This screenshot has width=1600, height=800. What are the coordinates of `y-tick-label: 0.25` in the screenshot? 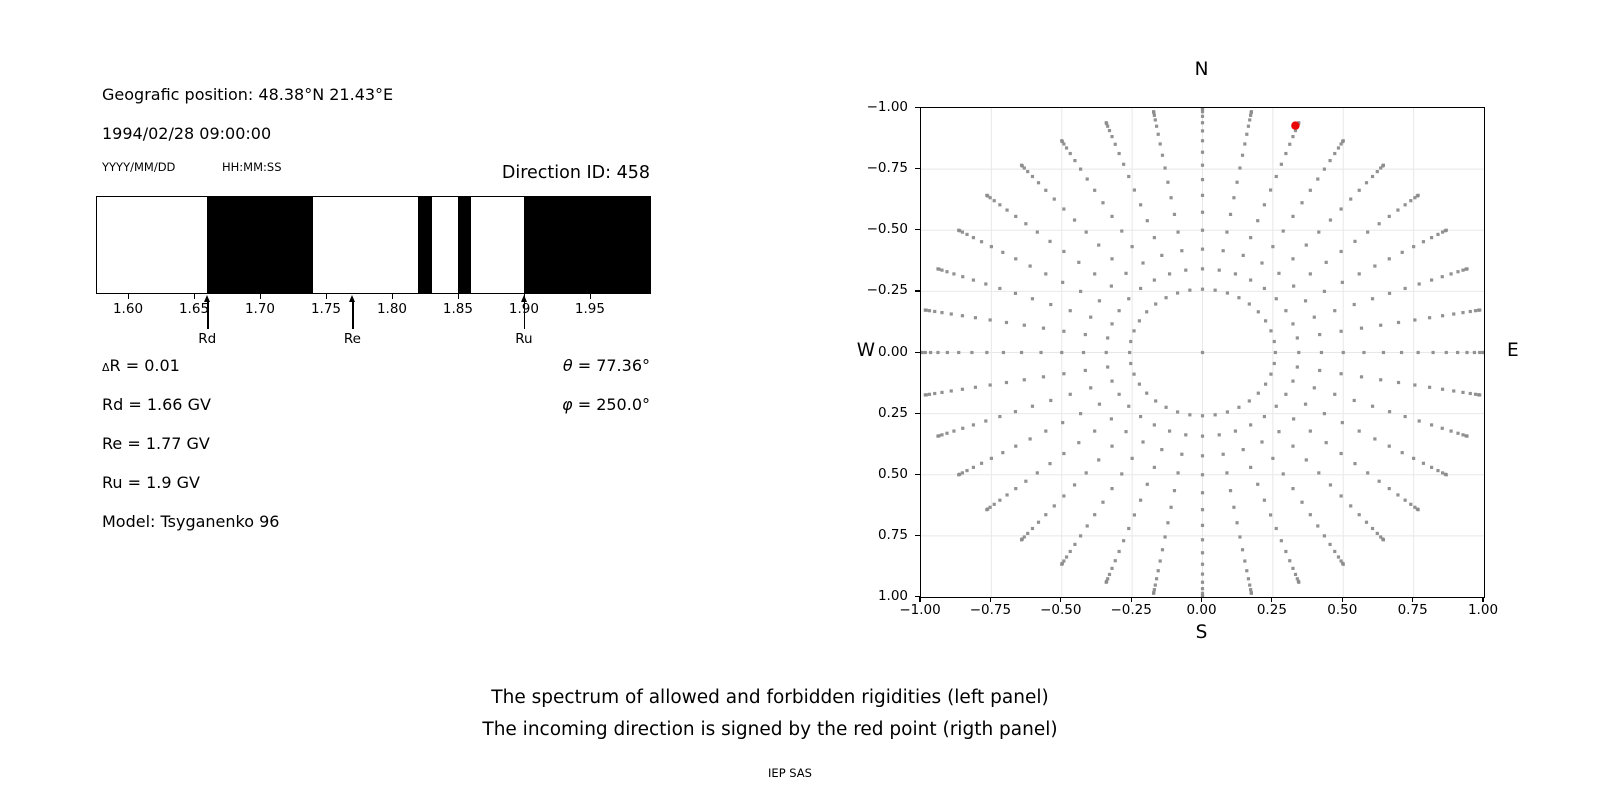 It's located at (892, 412).